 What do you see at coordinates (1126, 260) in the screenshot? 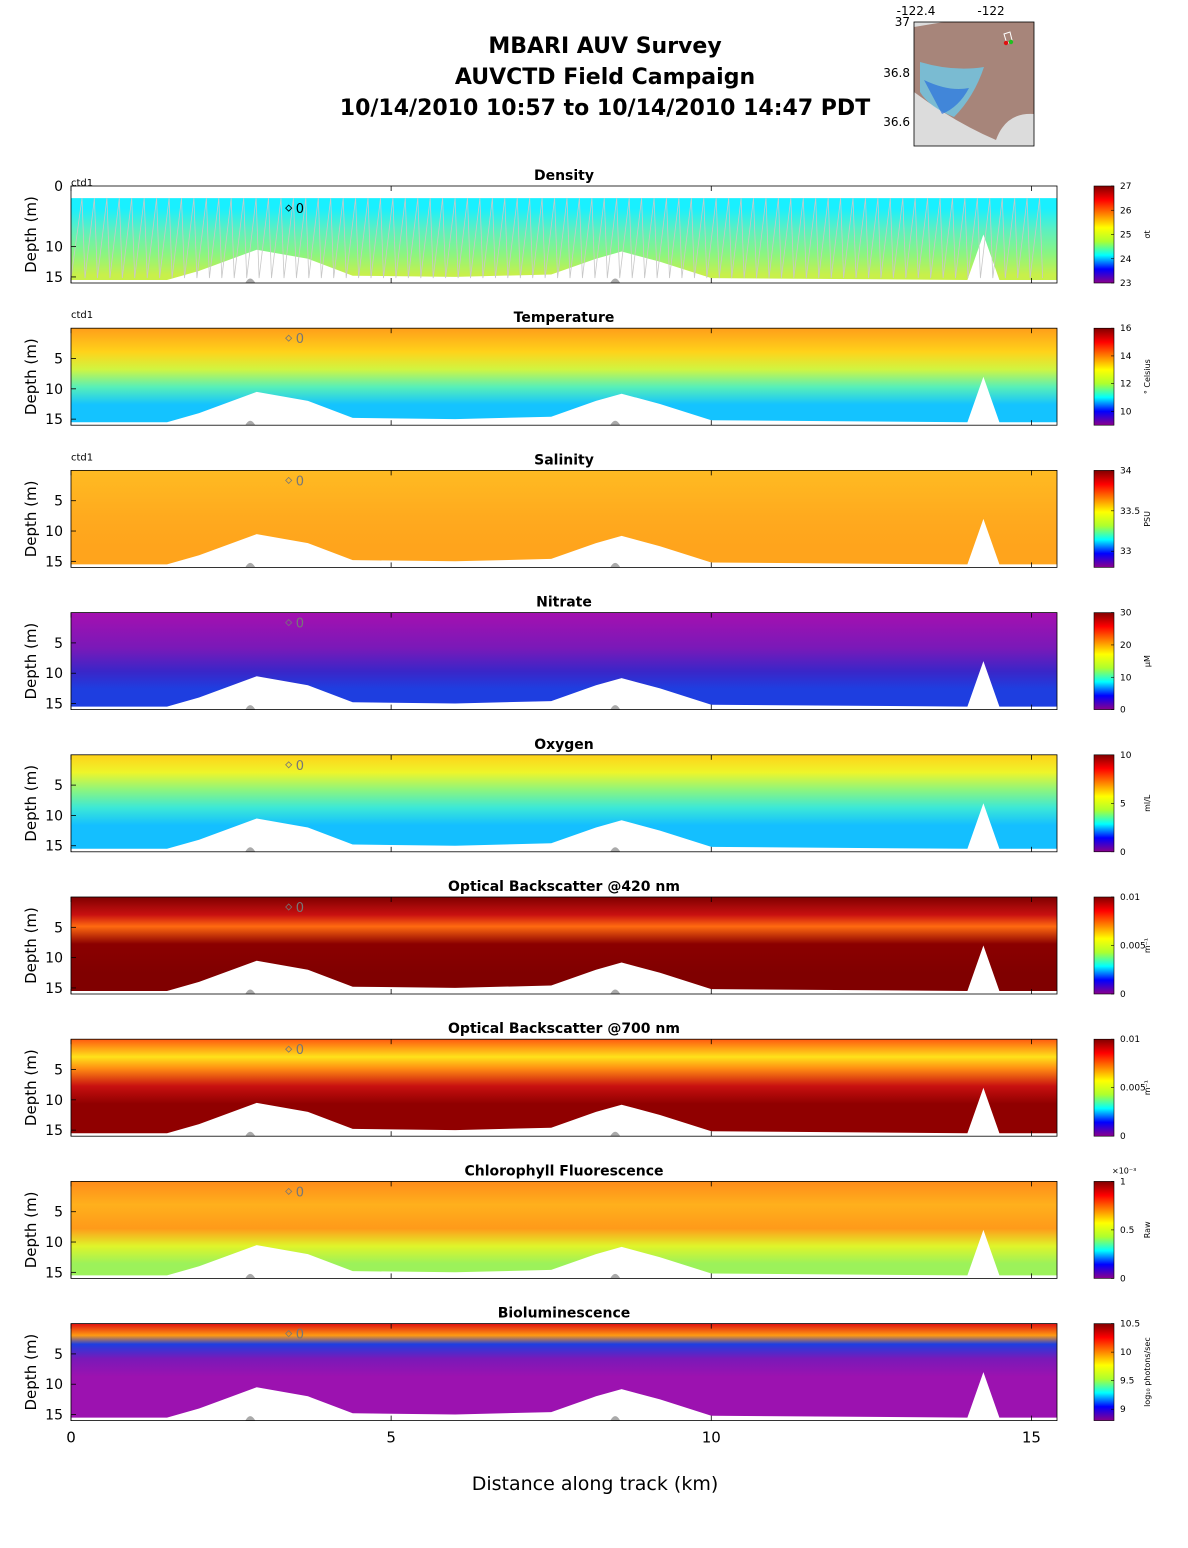
I see `colorbar-tick-label: 24` at bounding box center [1126, 260].